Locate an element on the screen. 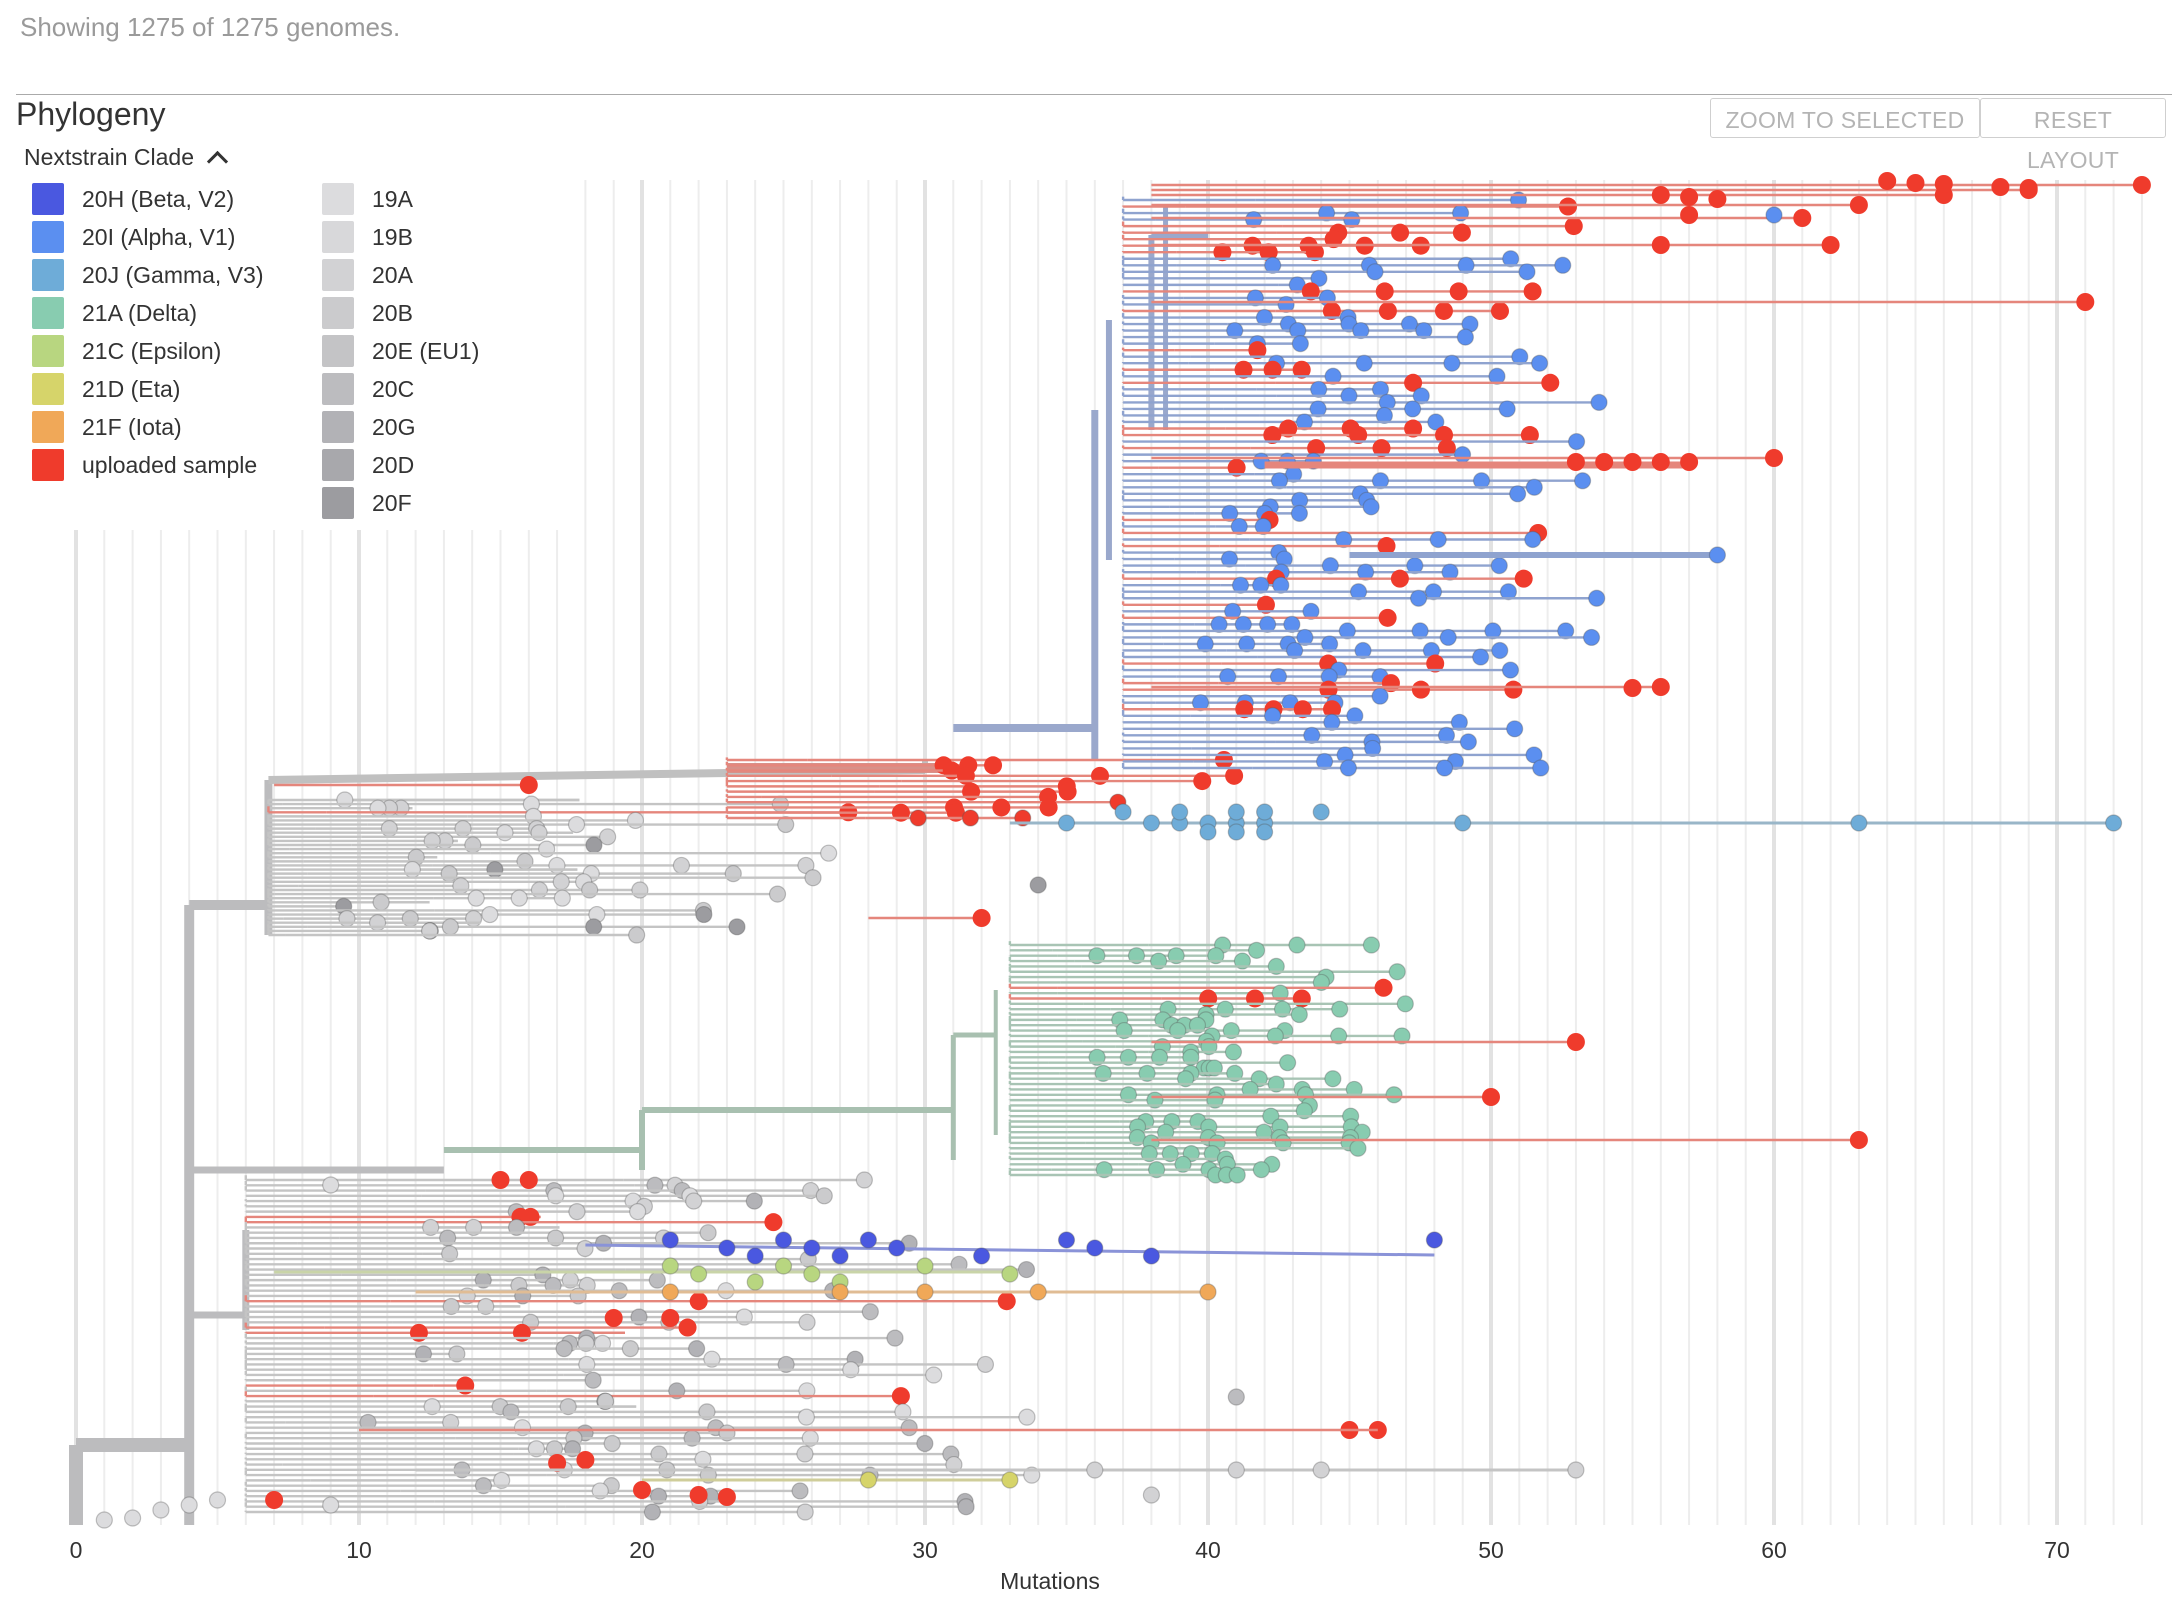  legend-label: 20B is located at coordinates (392, 312).